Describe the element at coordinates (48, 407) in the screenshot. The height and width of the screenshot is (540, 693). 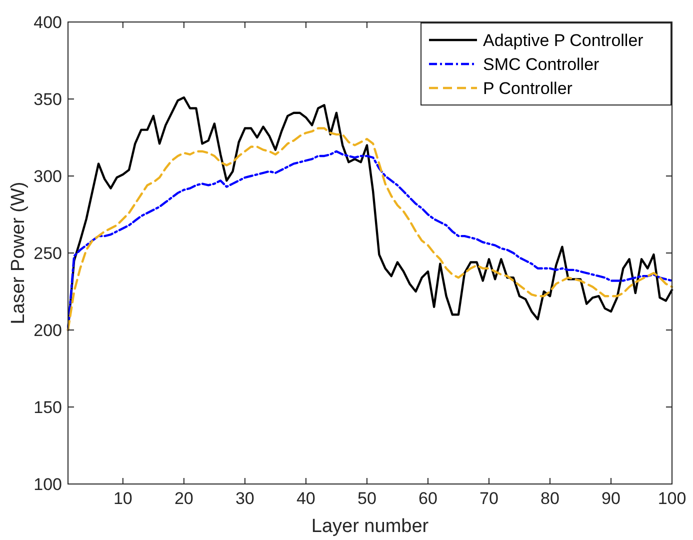
I see `y-tick-label: 150` at that location.